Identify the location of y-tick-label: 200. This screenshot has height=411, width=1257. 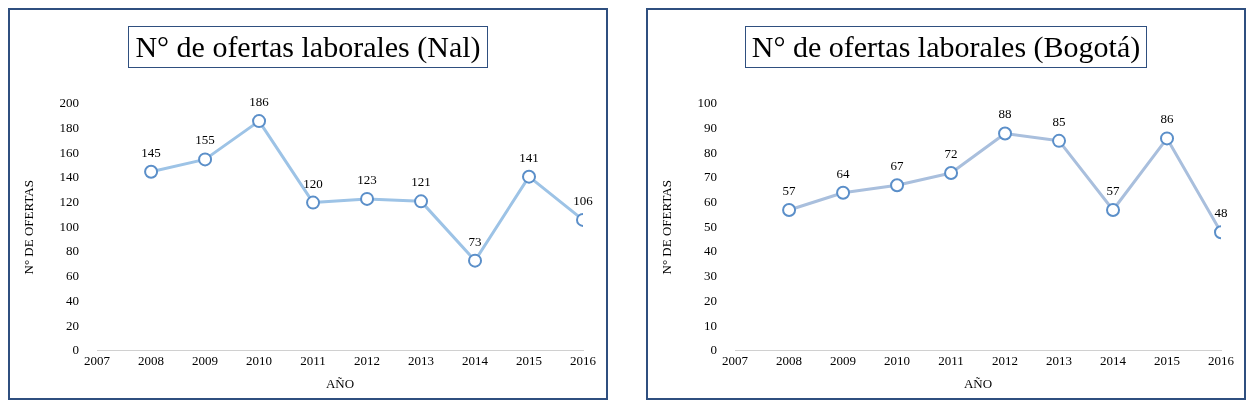
(69, 103).